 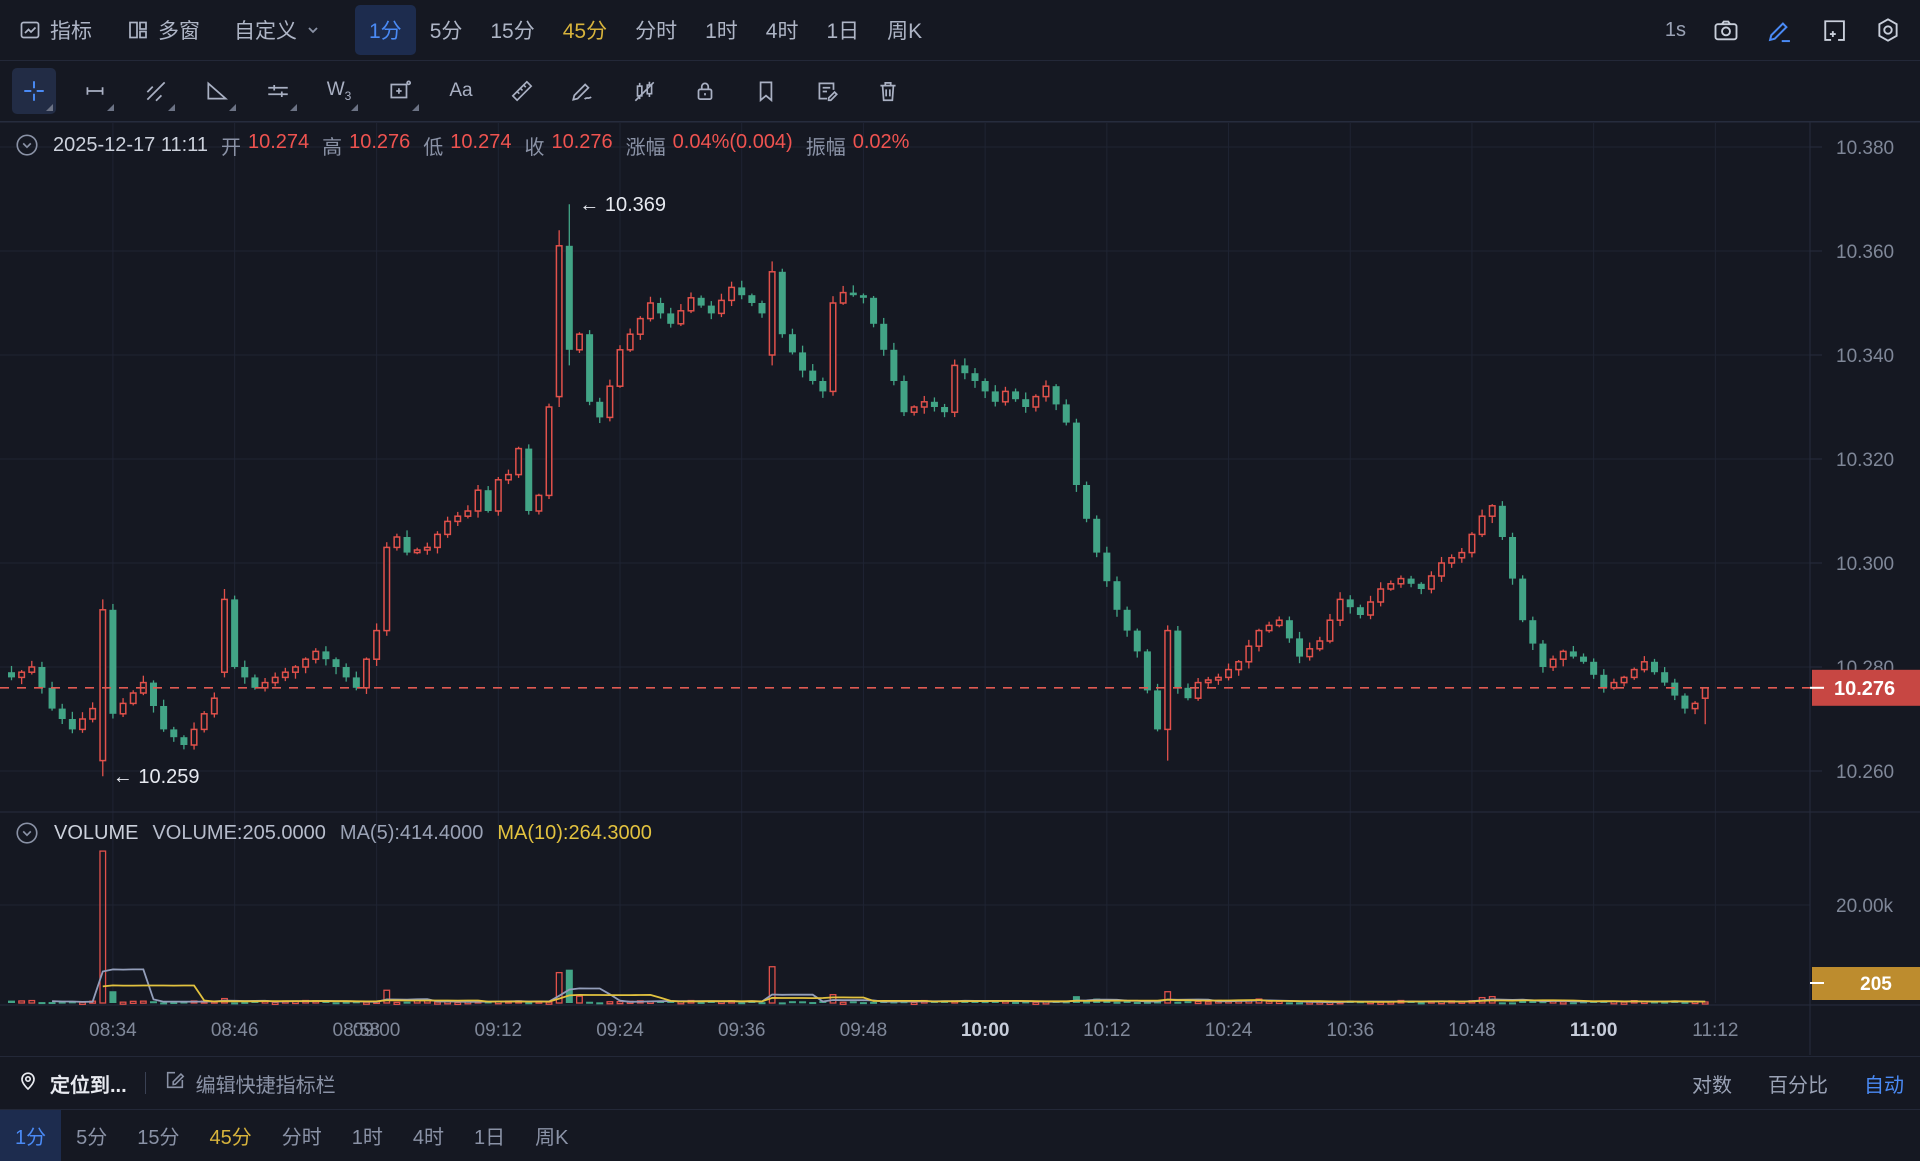 What do you see at coordinates (1675, 29) in the screenshot?
I see `refresh-interval-label: 1s` at bounding box center [1675, 29].